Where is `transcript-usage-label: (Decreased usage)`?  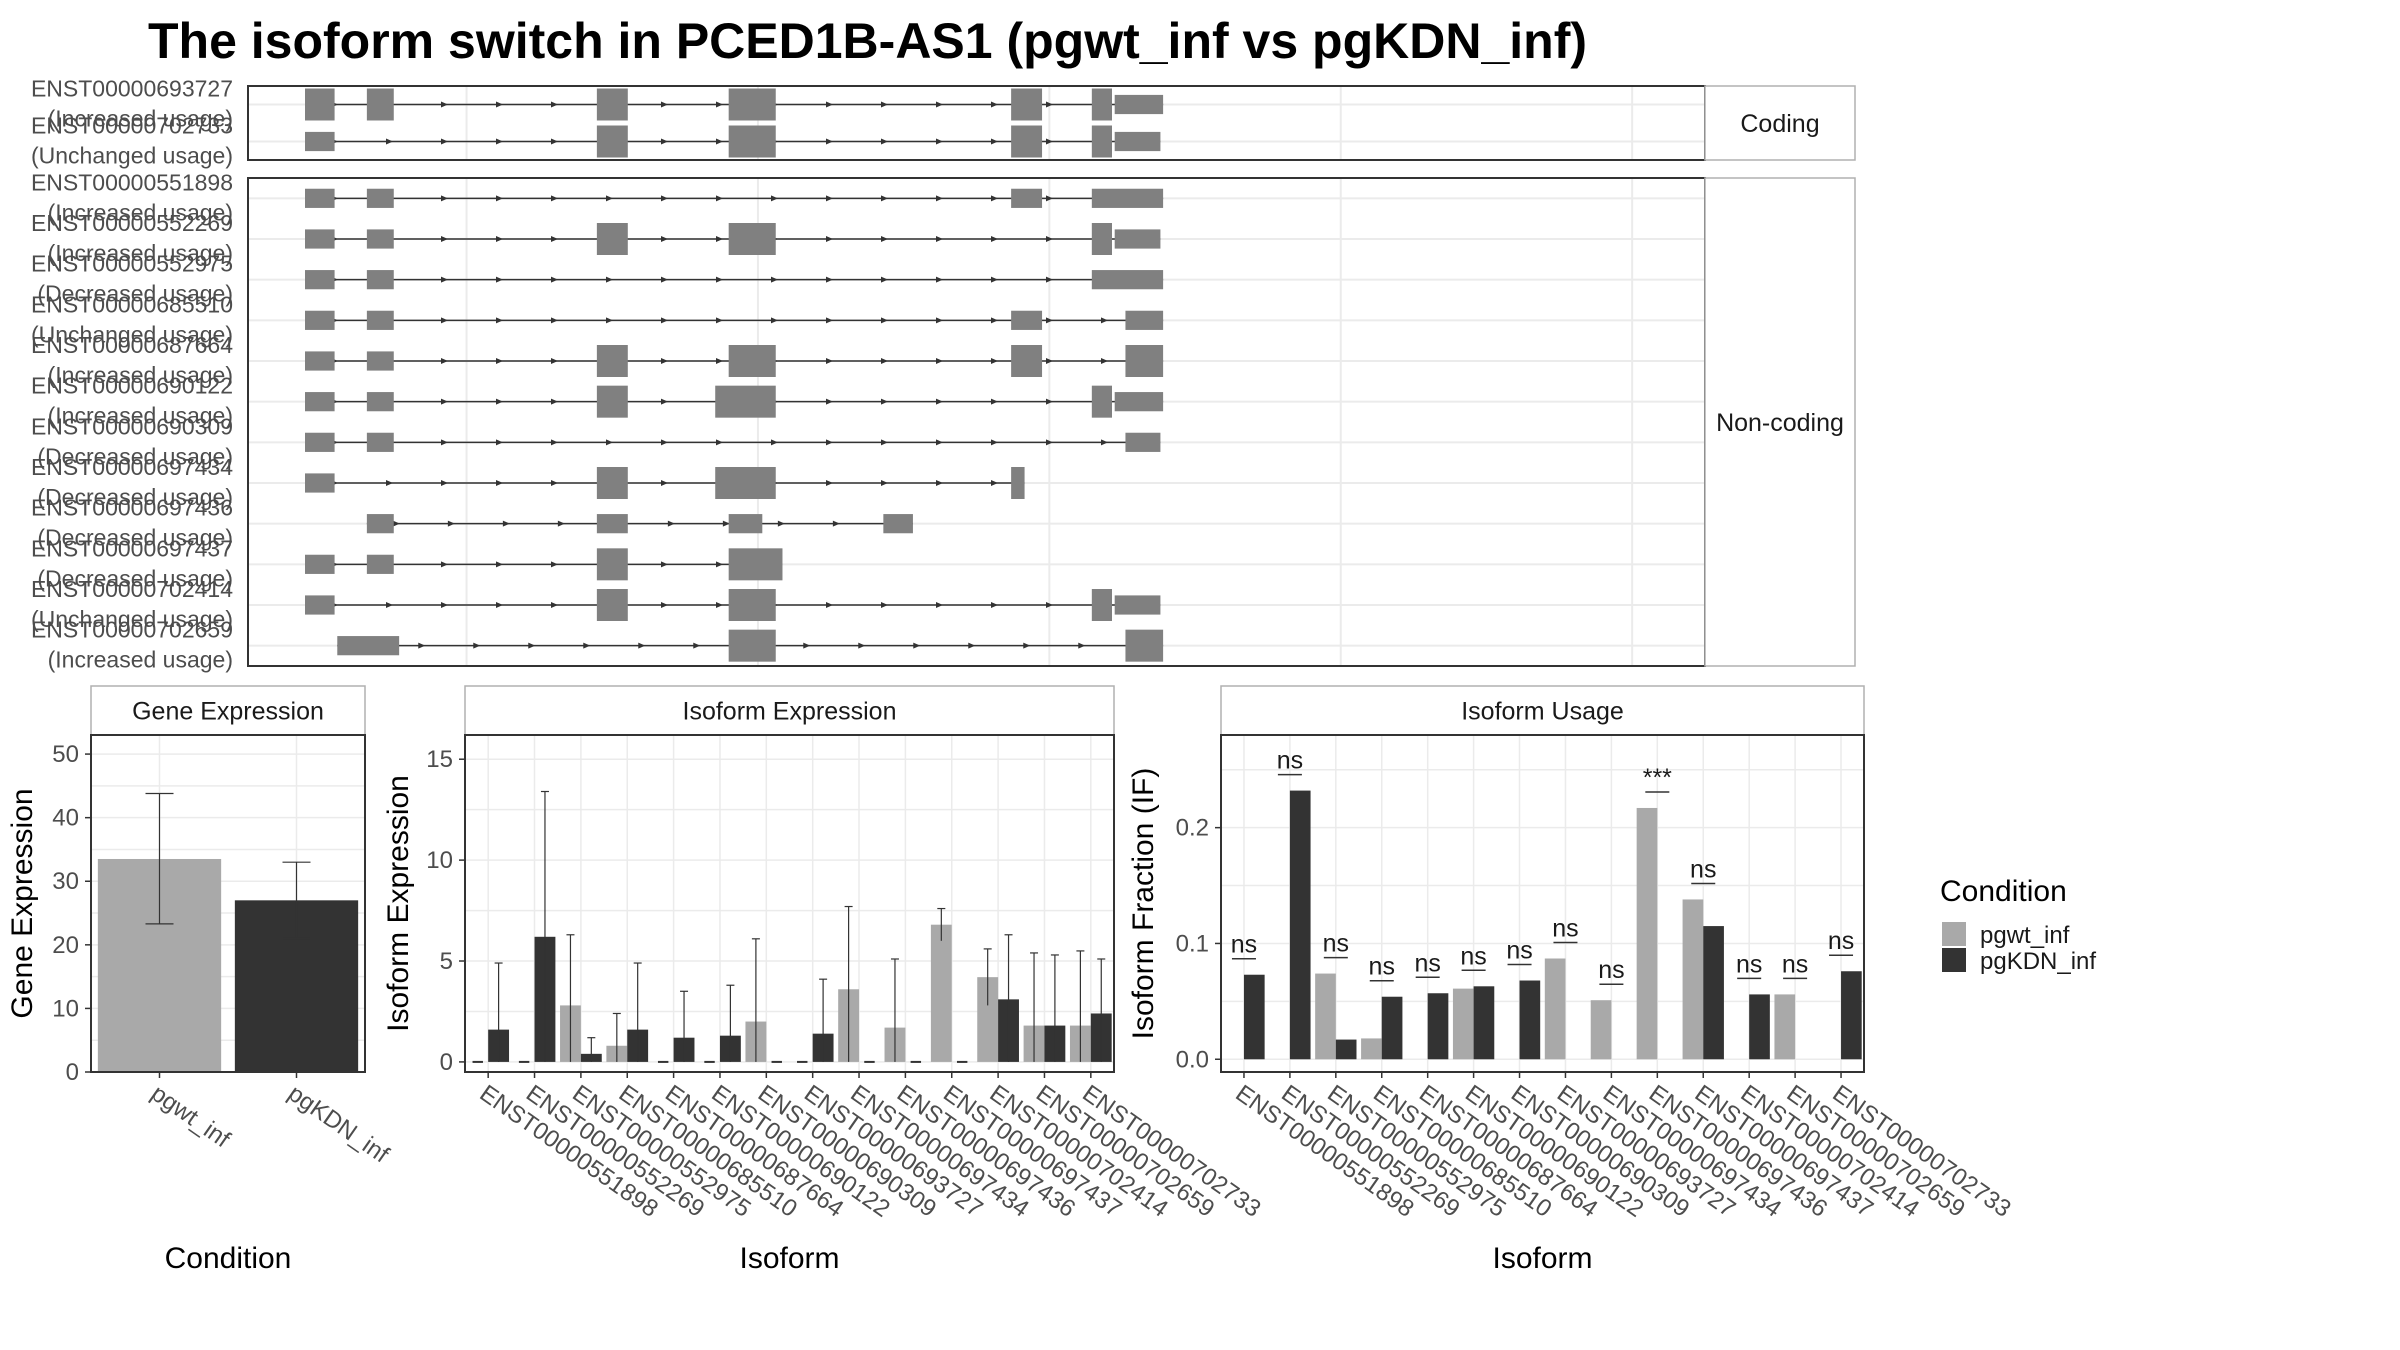
transcript-usage-label: (Decreased usage) is located at coordinates (135, 578).